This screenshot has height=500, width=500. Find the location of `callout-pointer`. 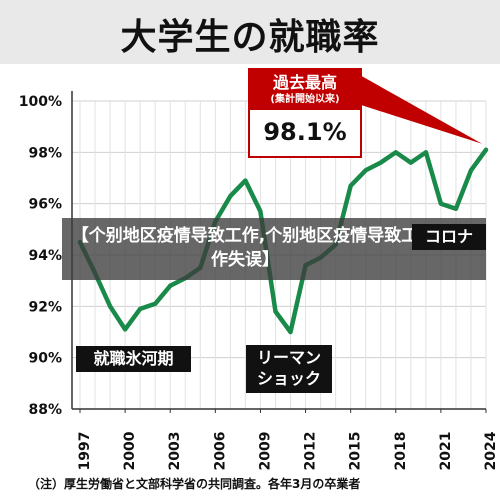

callout-pointer is located at coordinates (420, 109).